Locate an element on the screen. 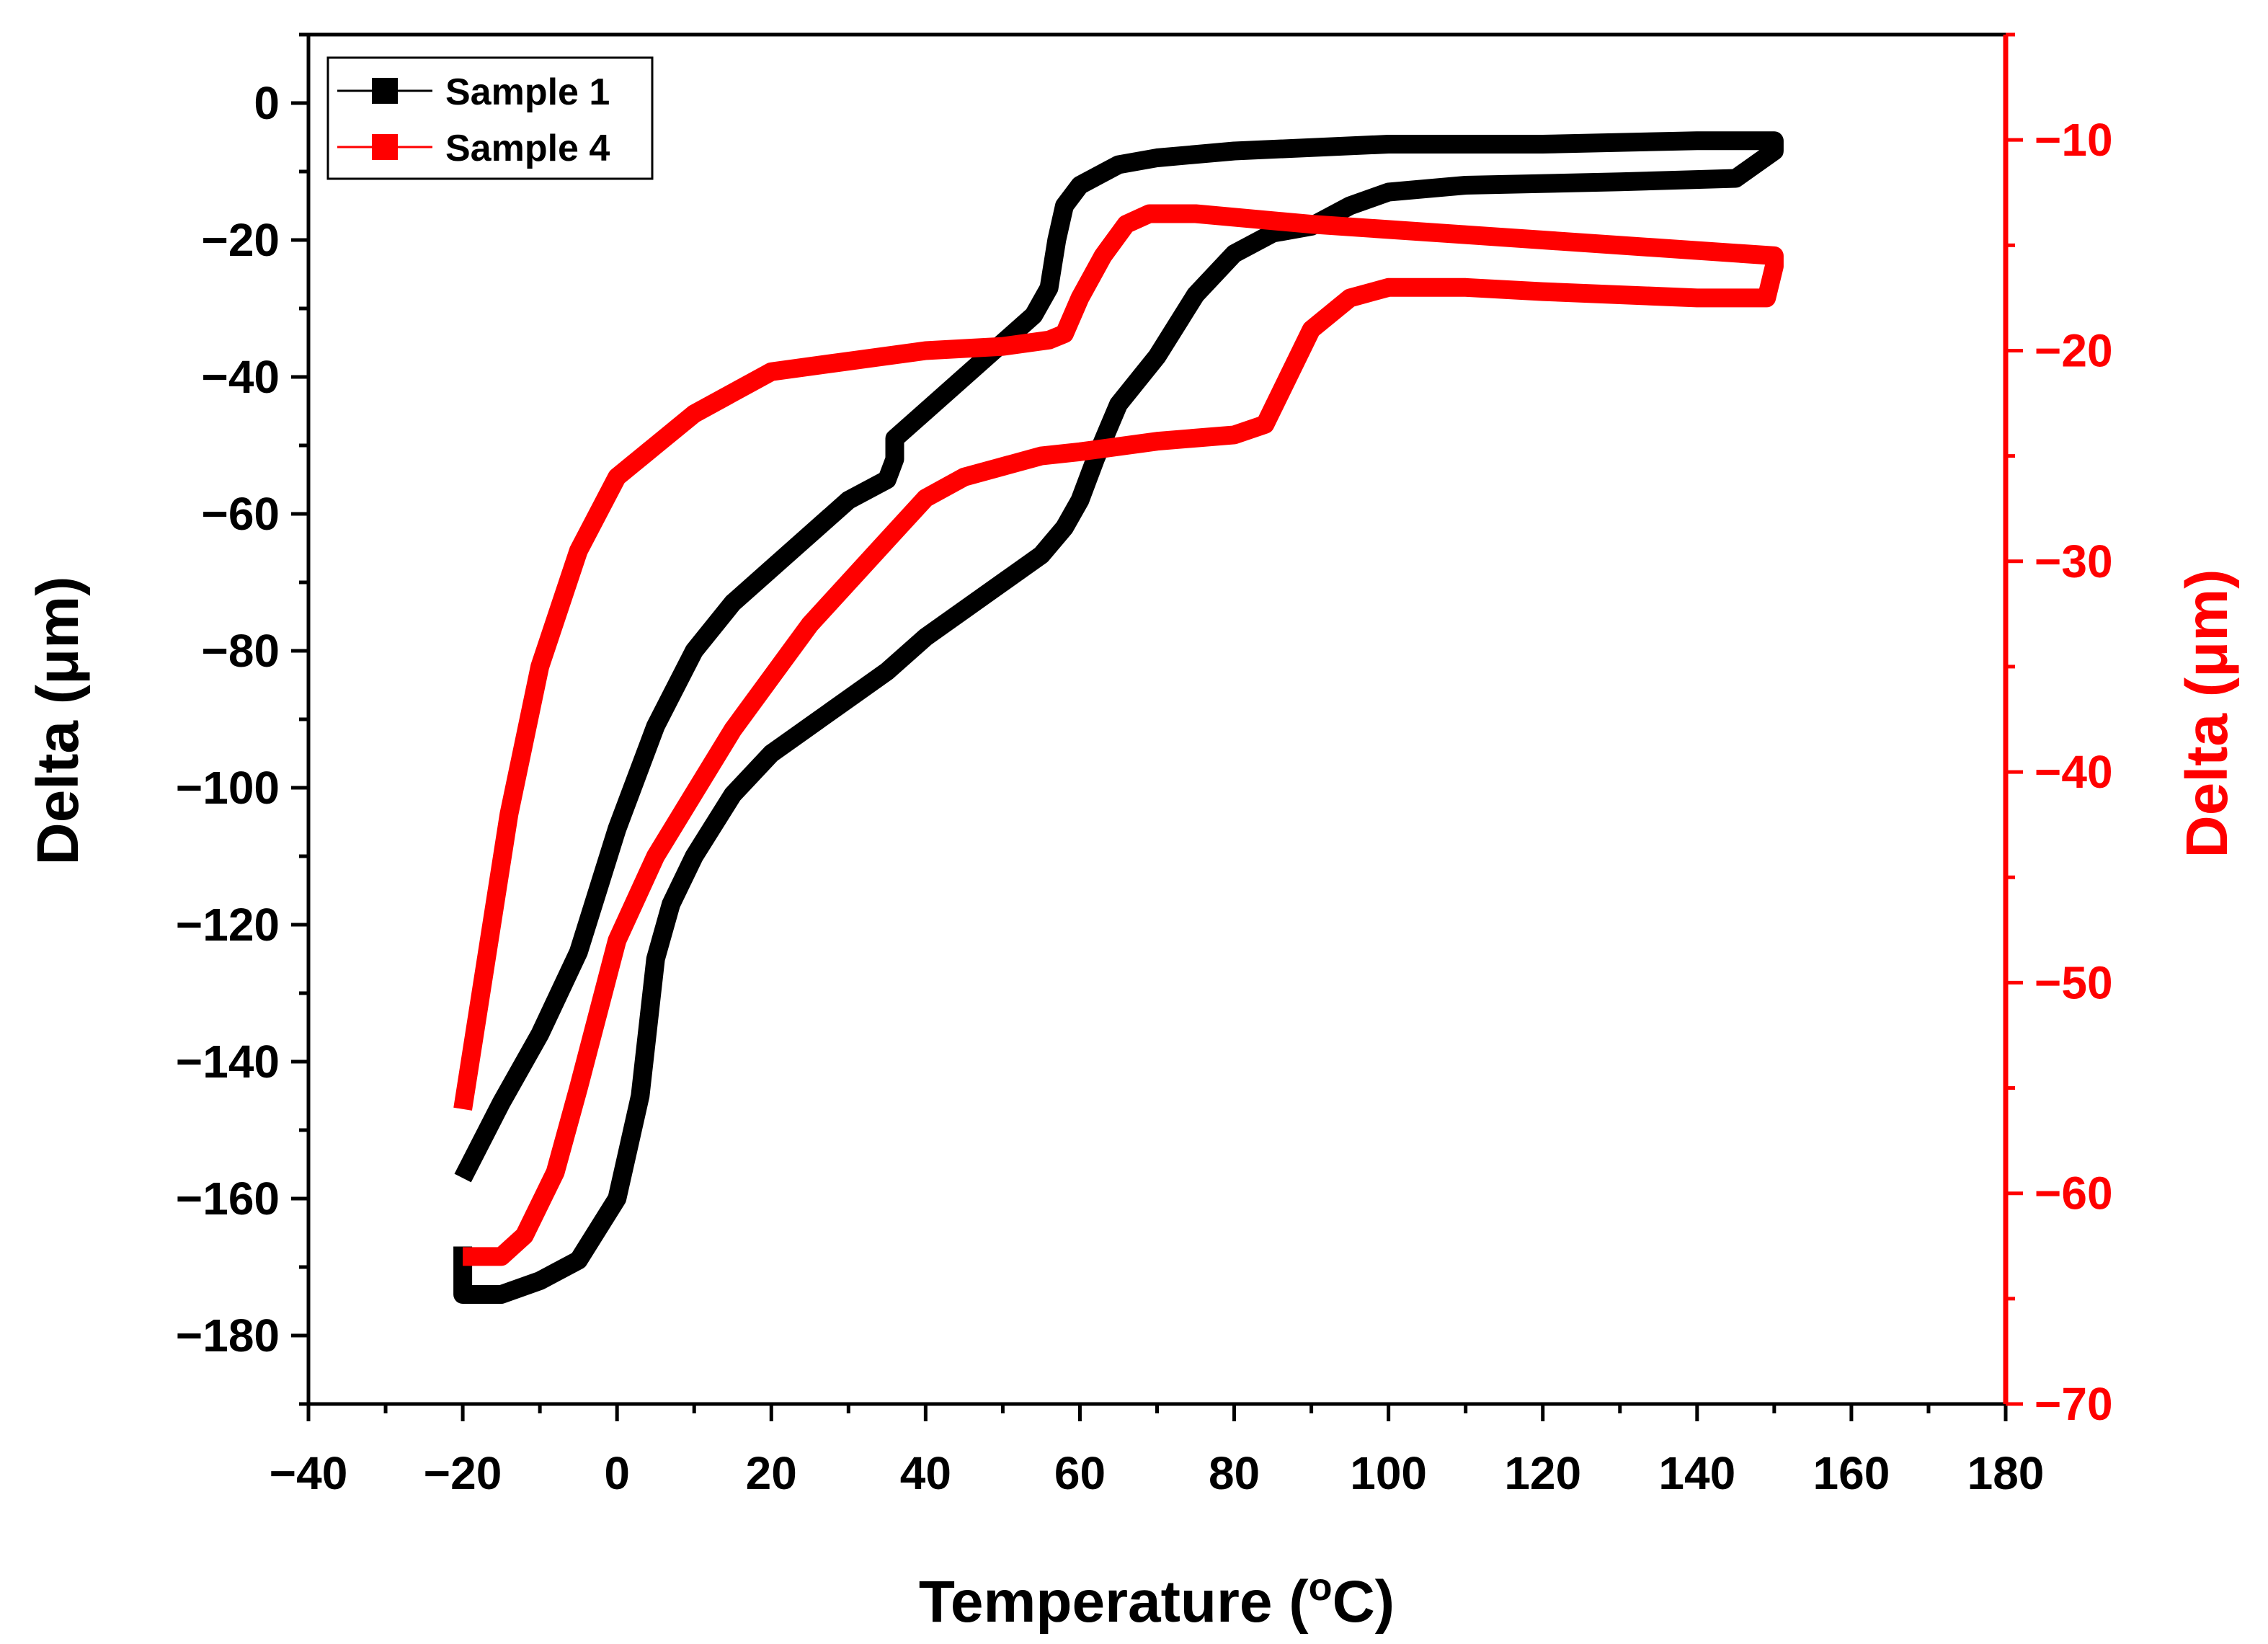 This screenshot has height=1644, width=2268. x-tick-label: 120 is located at coordinates (1543, 1473).